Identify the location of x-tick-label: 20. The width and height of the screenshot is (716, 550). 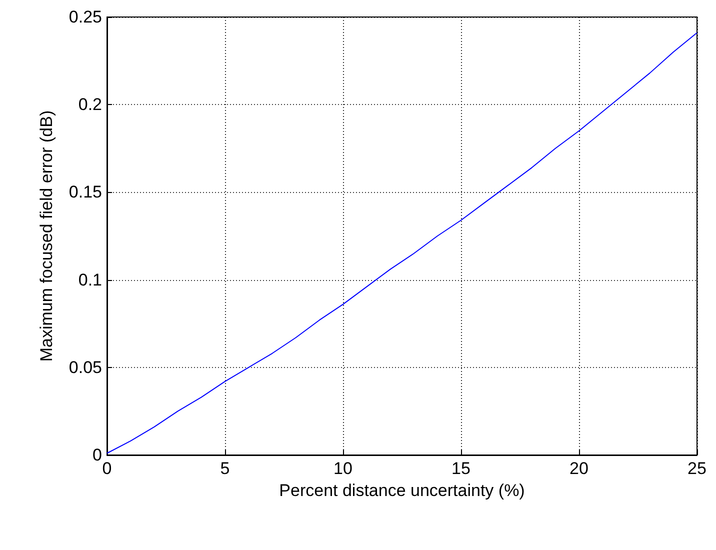
(579, 468).